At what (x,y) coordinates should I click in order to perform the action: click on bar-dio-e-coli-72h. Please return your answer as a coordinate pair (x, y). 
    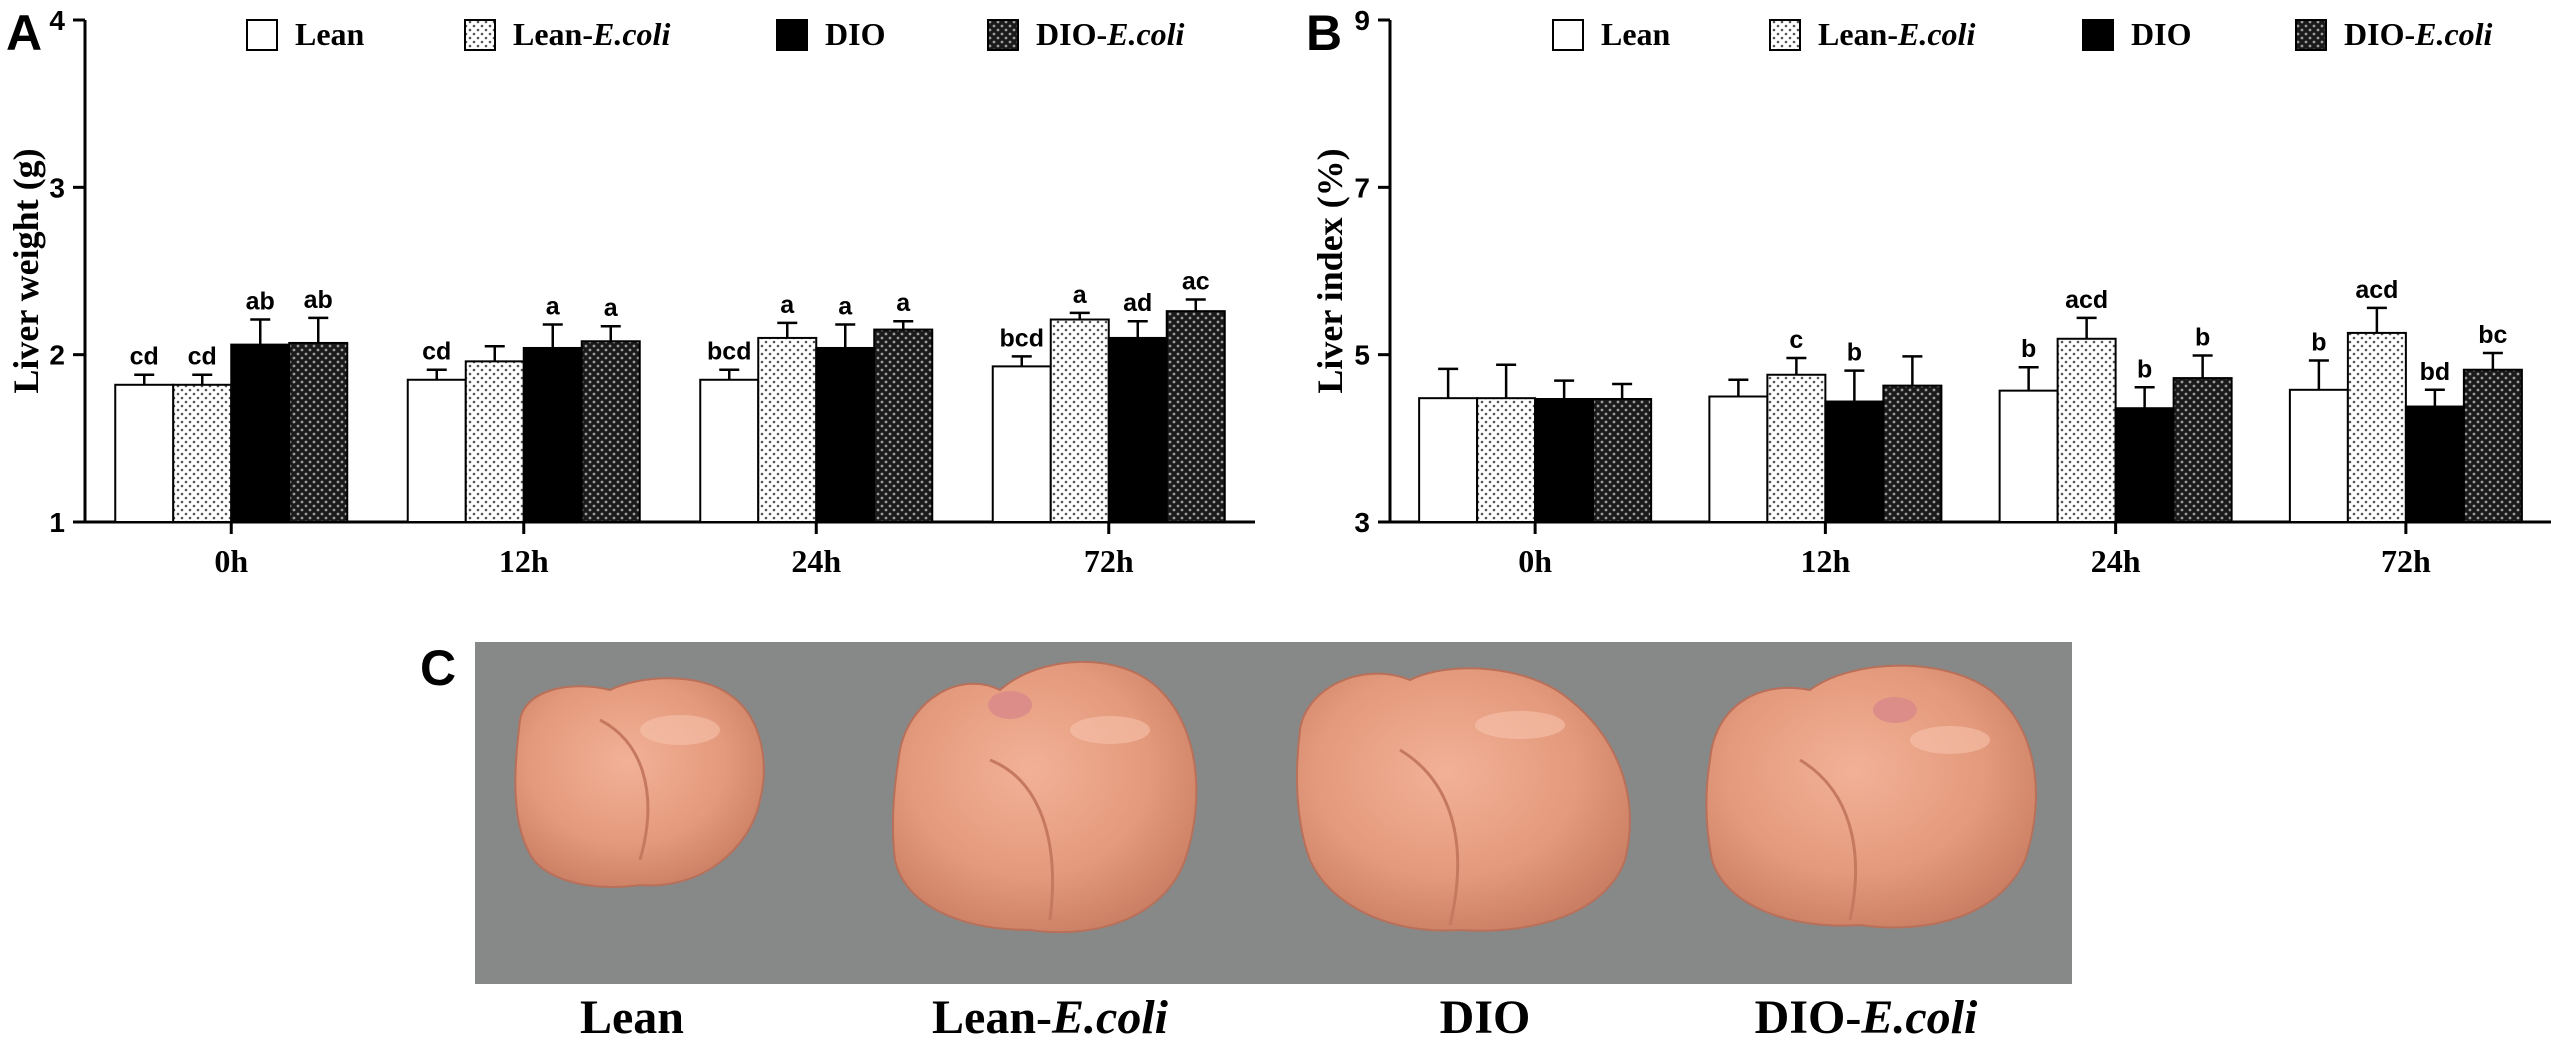
    Looking at the image, I should click on (2492, 445).